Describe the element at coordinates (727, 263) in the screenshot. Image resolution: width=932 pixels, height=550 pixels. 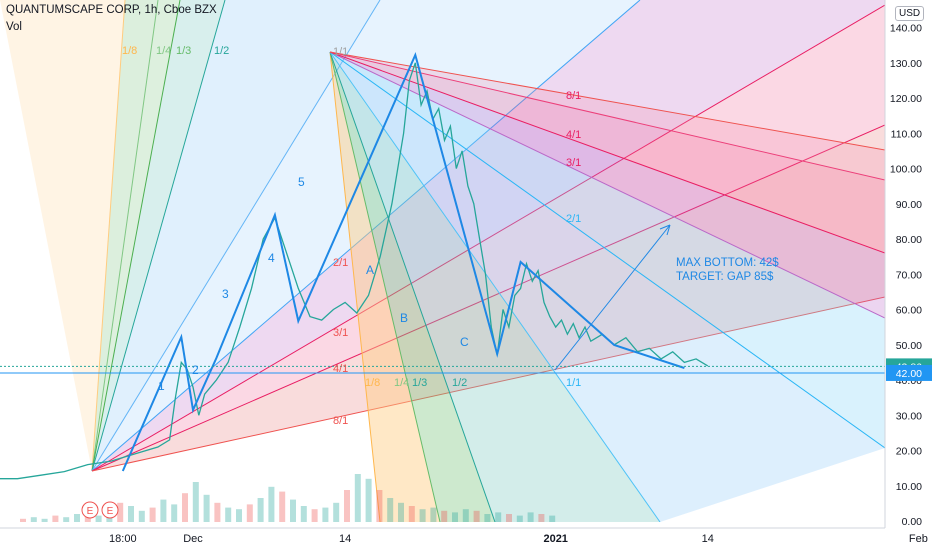
I see `annotation-text: MAX BOTTOM: 42$` at that location.